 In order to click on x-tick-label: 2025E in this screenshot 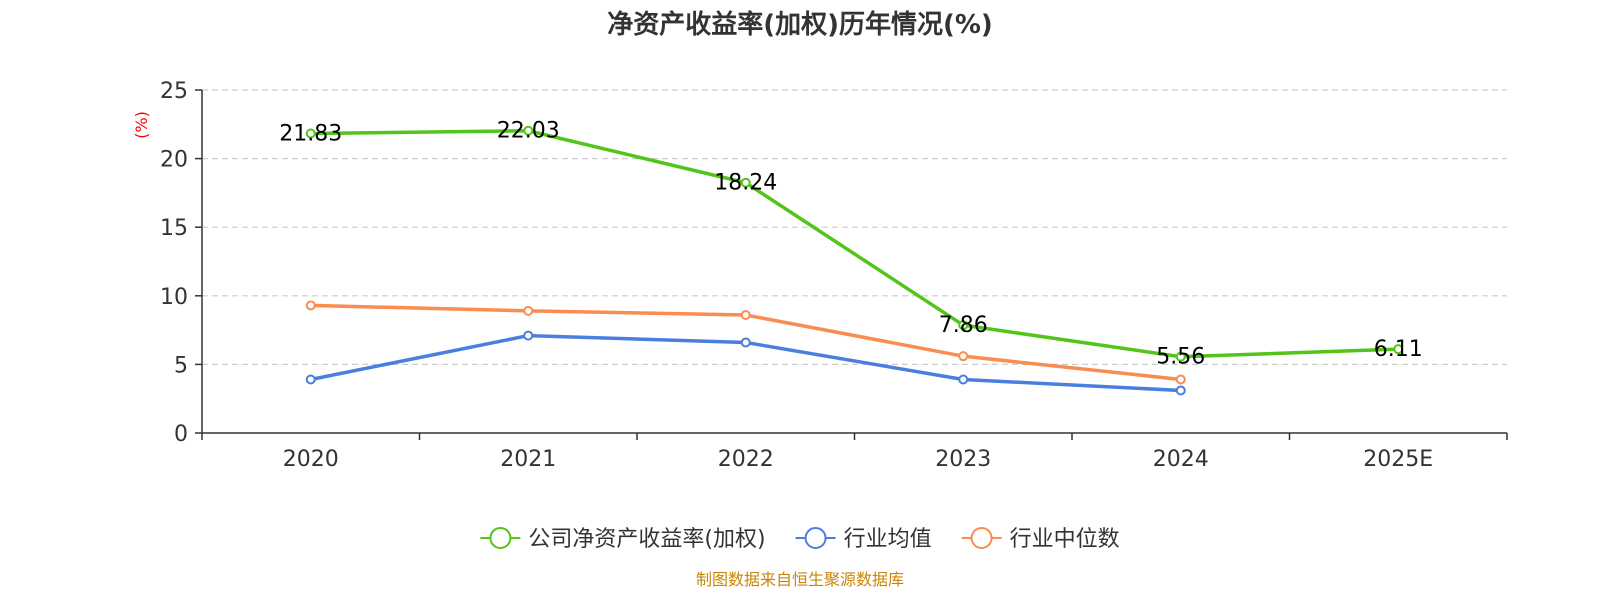, I will do `click(1398, 459)`.